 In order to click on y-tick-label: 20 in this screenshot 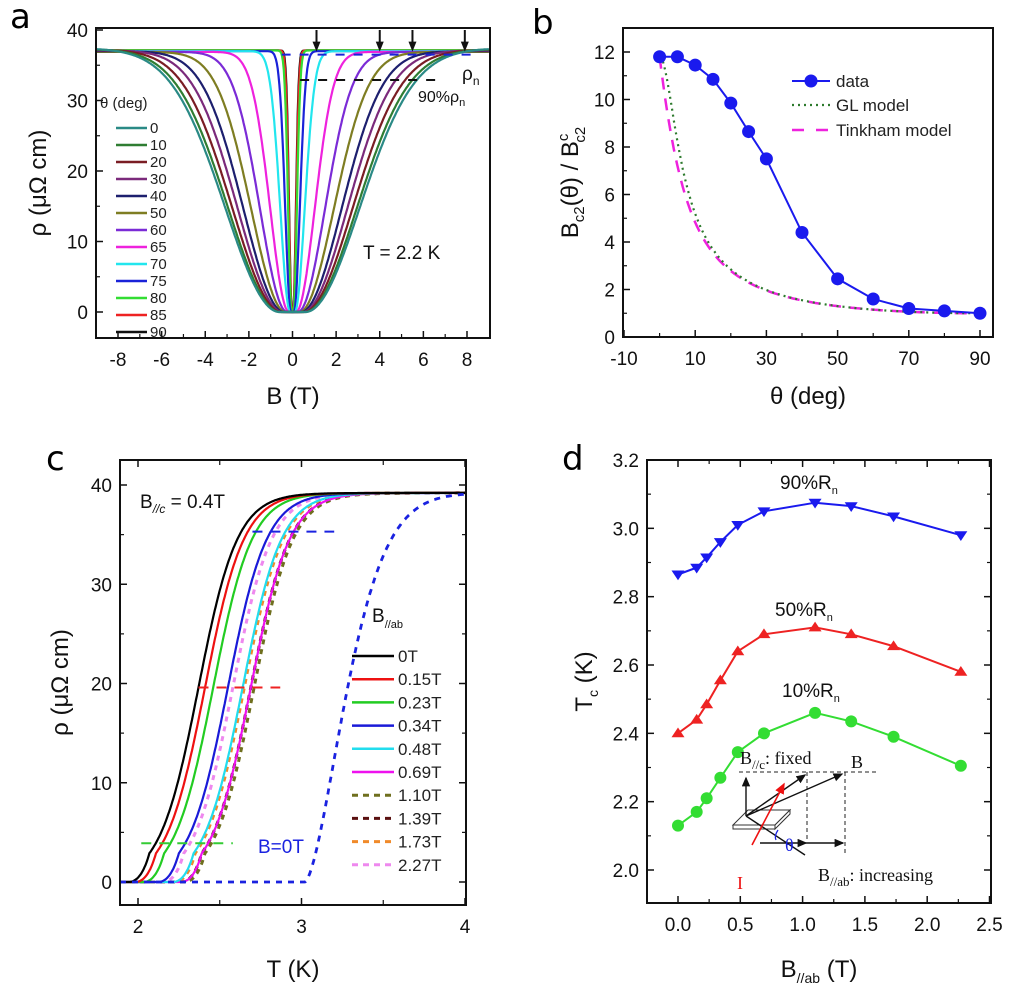, I will do `click(101, 685)`.